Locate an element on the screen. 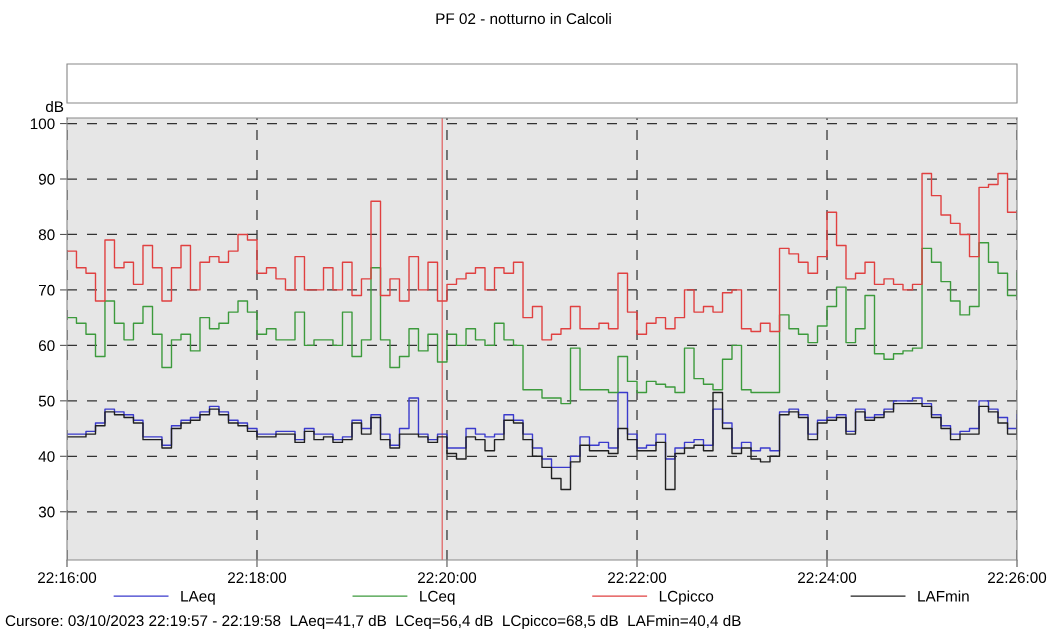 The width and height of the screenshot is (1047, 634). legend-label: LAeq is located at coordinates (198, 597).